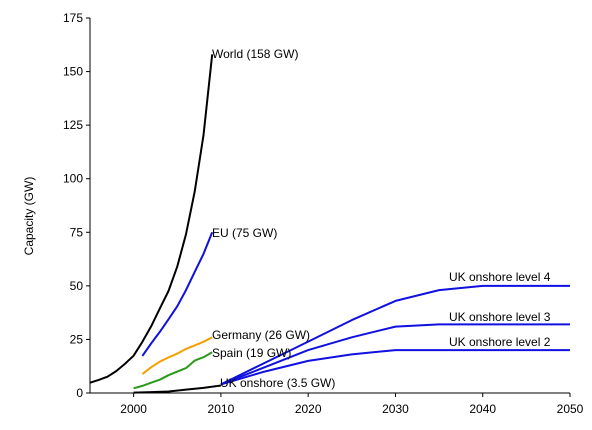  I want to click on x-tick-label: 2040, so click(482, 409).